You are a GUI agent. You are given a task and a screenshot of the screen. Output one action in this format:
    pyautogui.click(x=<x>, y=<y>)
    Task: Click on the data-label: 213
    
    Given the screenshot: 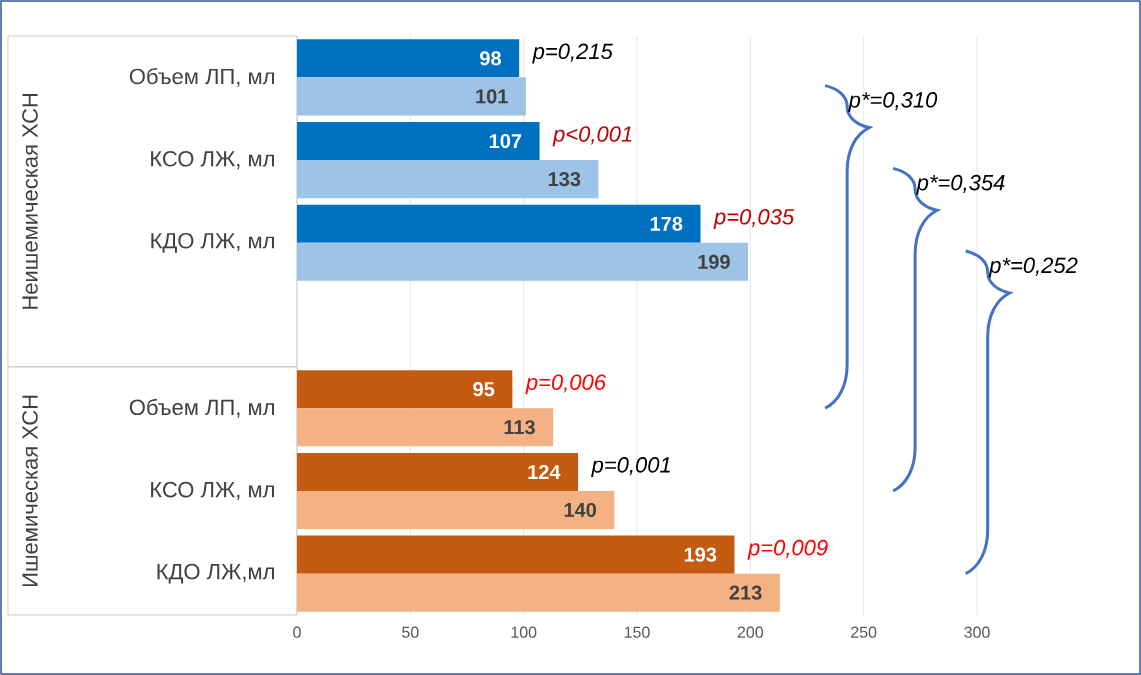 What is the action you would take?
    pyautogui.click(x=745, y=592)
    